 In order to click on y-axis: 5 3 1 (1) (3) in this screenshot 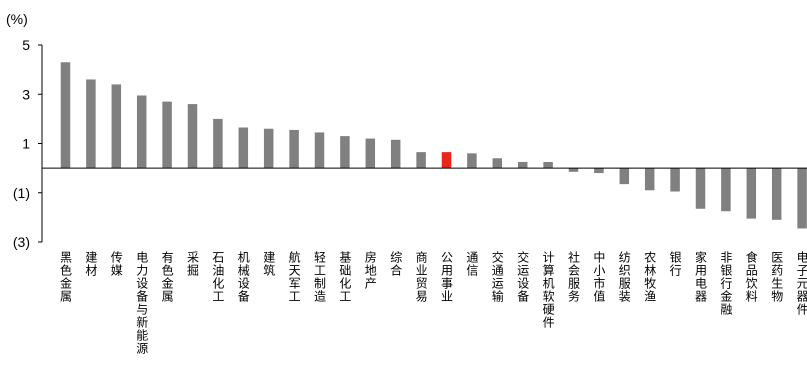, I will do `click(28, 143)`.